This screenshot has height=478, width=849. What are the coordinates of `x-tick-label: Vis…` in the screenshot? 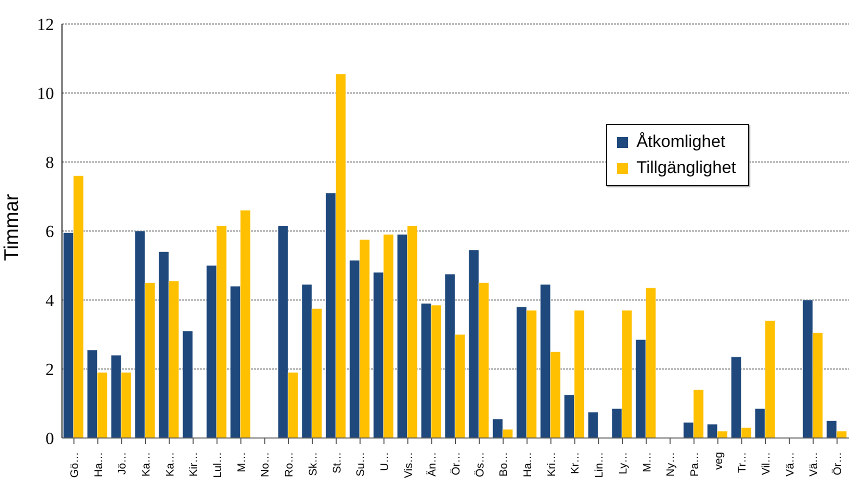 It's located at (408, 465).